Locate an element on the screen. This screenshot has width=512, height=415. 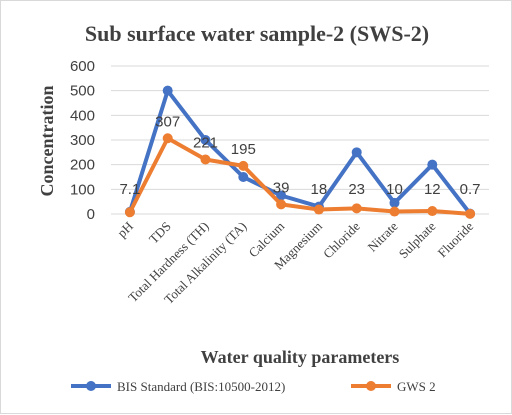
y-tick-label: 400 is located at coordinates (82, 115).